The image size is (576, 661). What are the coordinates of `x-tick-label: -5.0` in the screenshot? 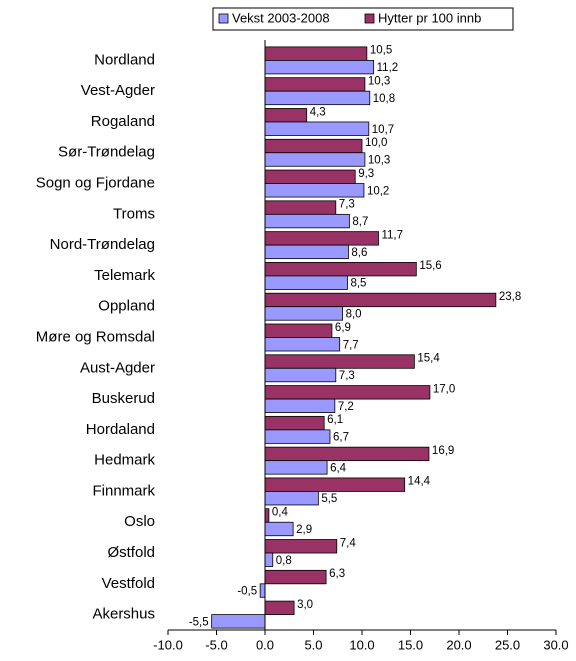 It's located at (216, 644).